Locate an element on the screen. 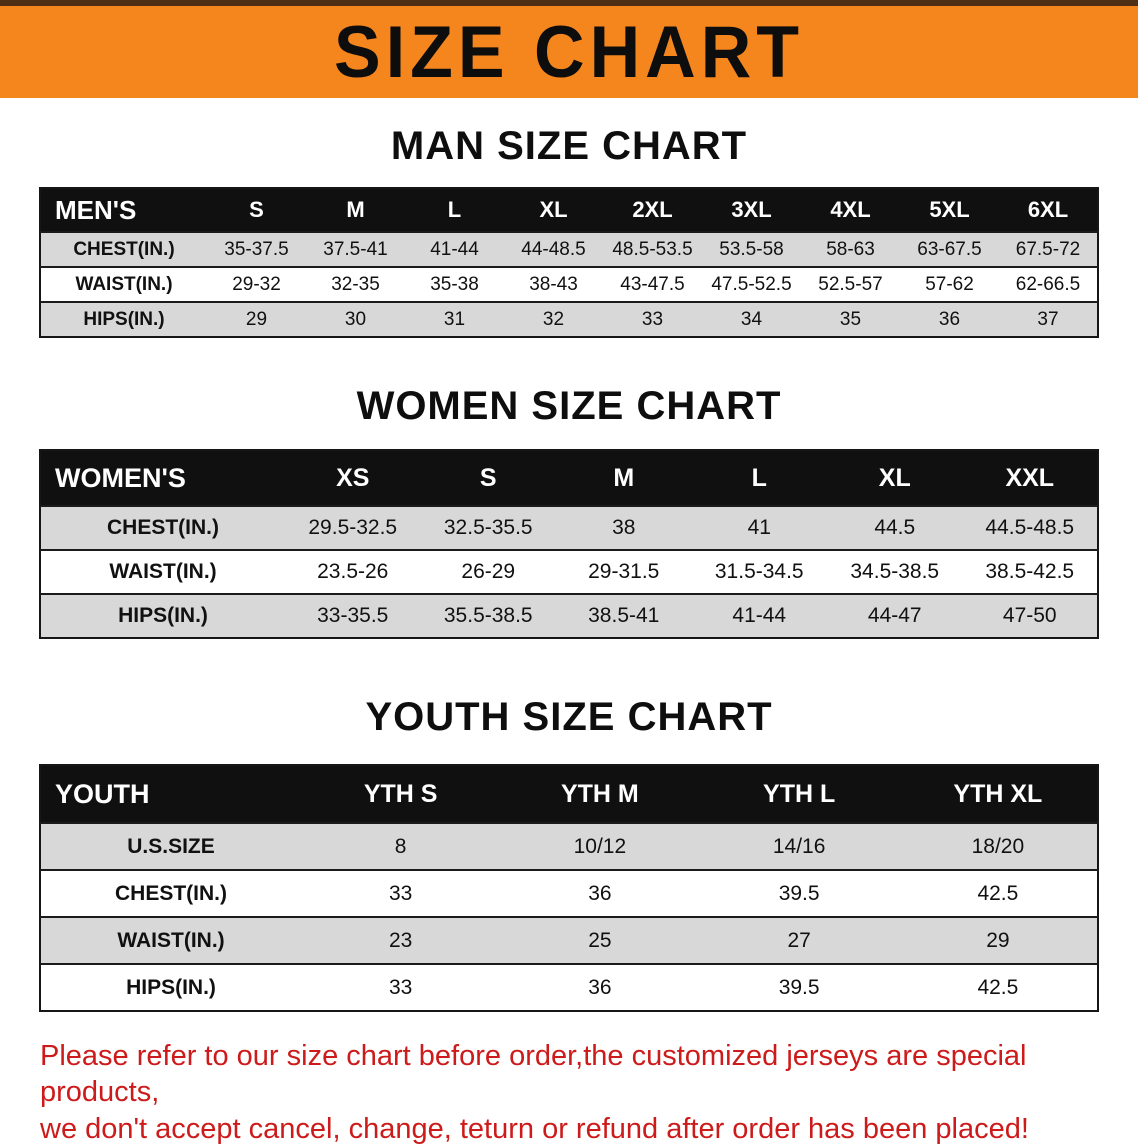  measurement-value-cell: 53.5-58 is located at coordinates (751, 249).